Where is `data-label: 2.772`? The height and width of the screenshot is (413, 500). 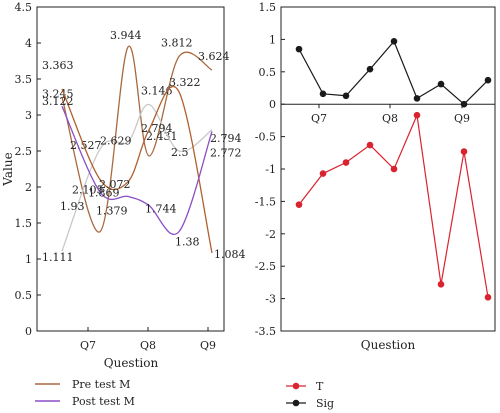
data-label: 2.772 is located at coordinates (226, 152).